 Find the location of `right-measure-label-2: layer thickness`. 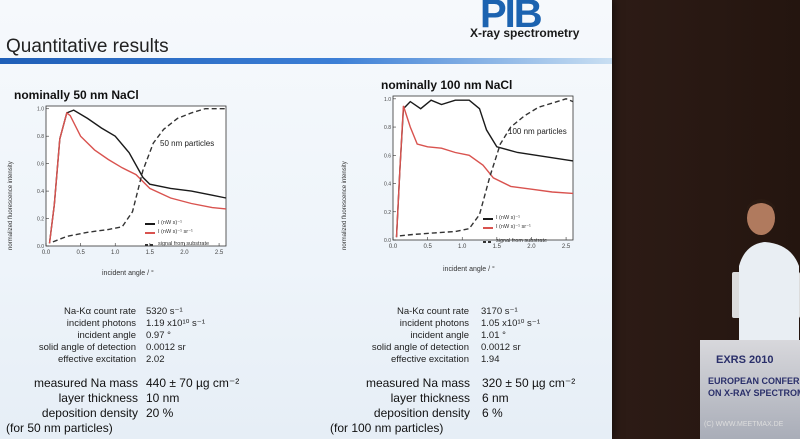

right-measure-label-2: layer thickness is located at coordinates (430, 398).